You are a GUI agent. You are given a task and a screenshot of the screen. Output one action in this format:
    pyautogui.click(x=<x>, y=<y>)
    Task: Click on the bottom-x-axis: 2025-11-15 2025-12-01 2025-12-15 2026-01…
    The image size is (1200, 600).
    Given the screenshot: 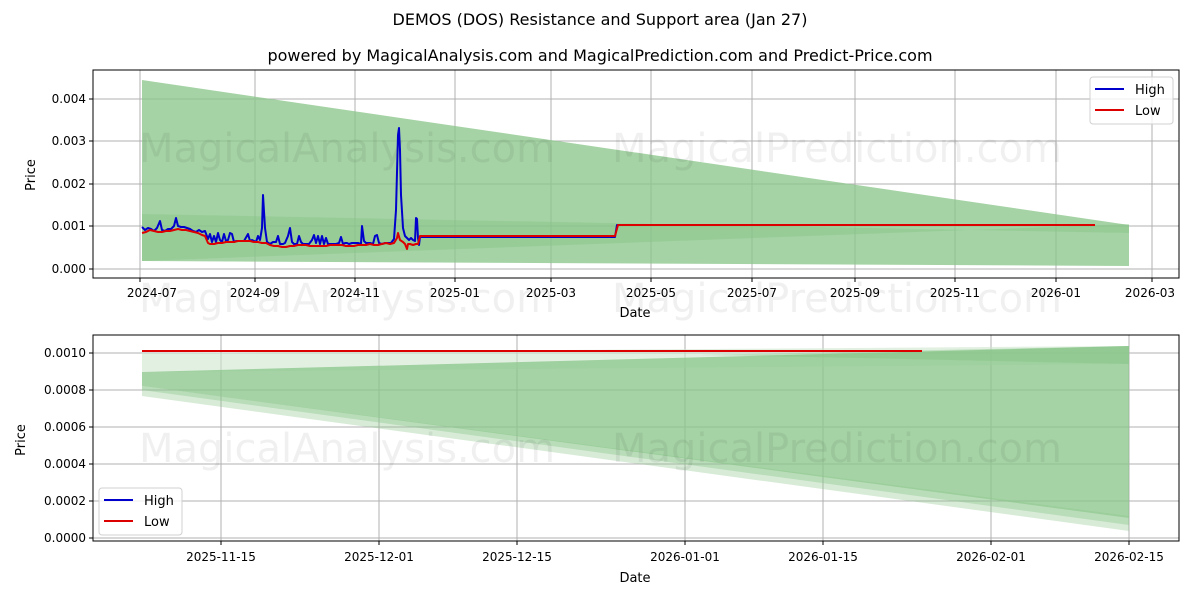 What is the action you would take?
    pyautogui.click(x=675, y=552)
    